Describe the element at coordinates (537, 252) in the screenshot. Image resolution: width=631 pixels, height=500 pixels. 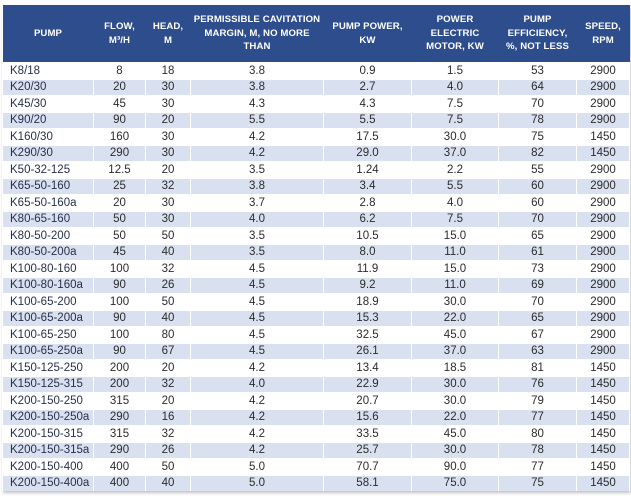
I see `table-cell: 61` at that location.